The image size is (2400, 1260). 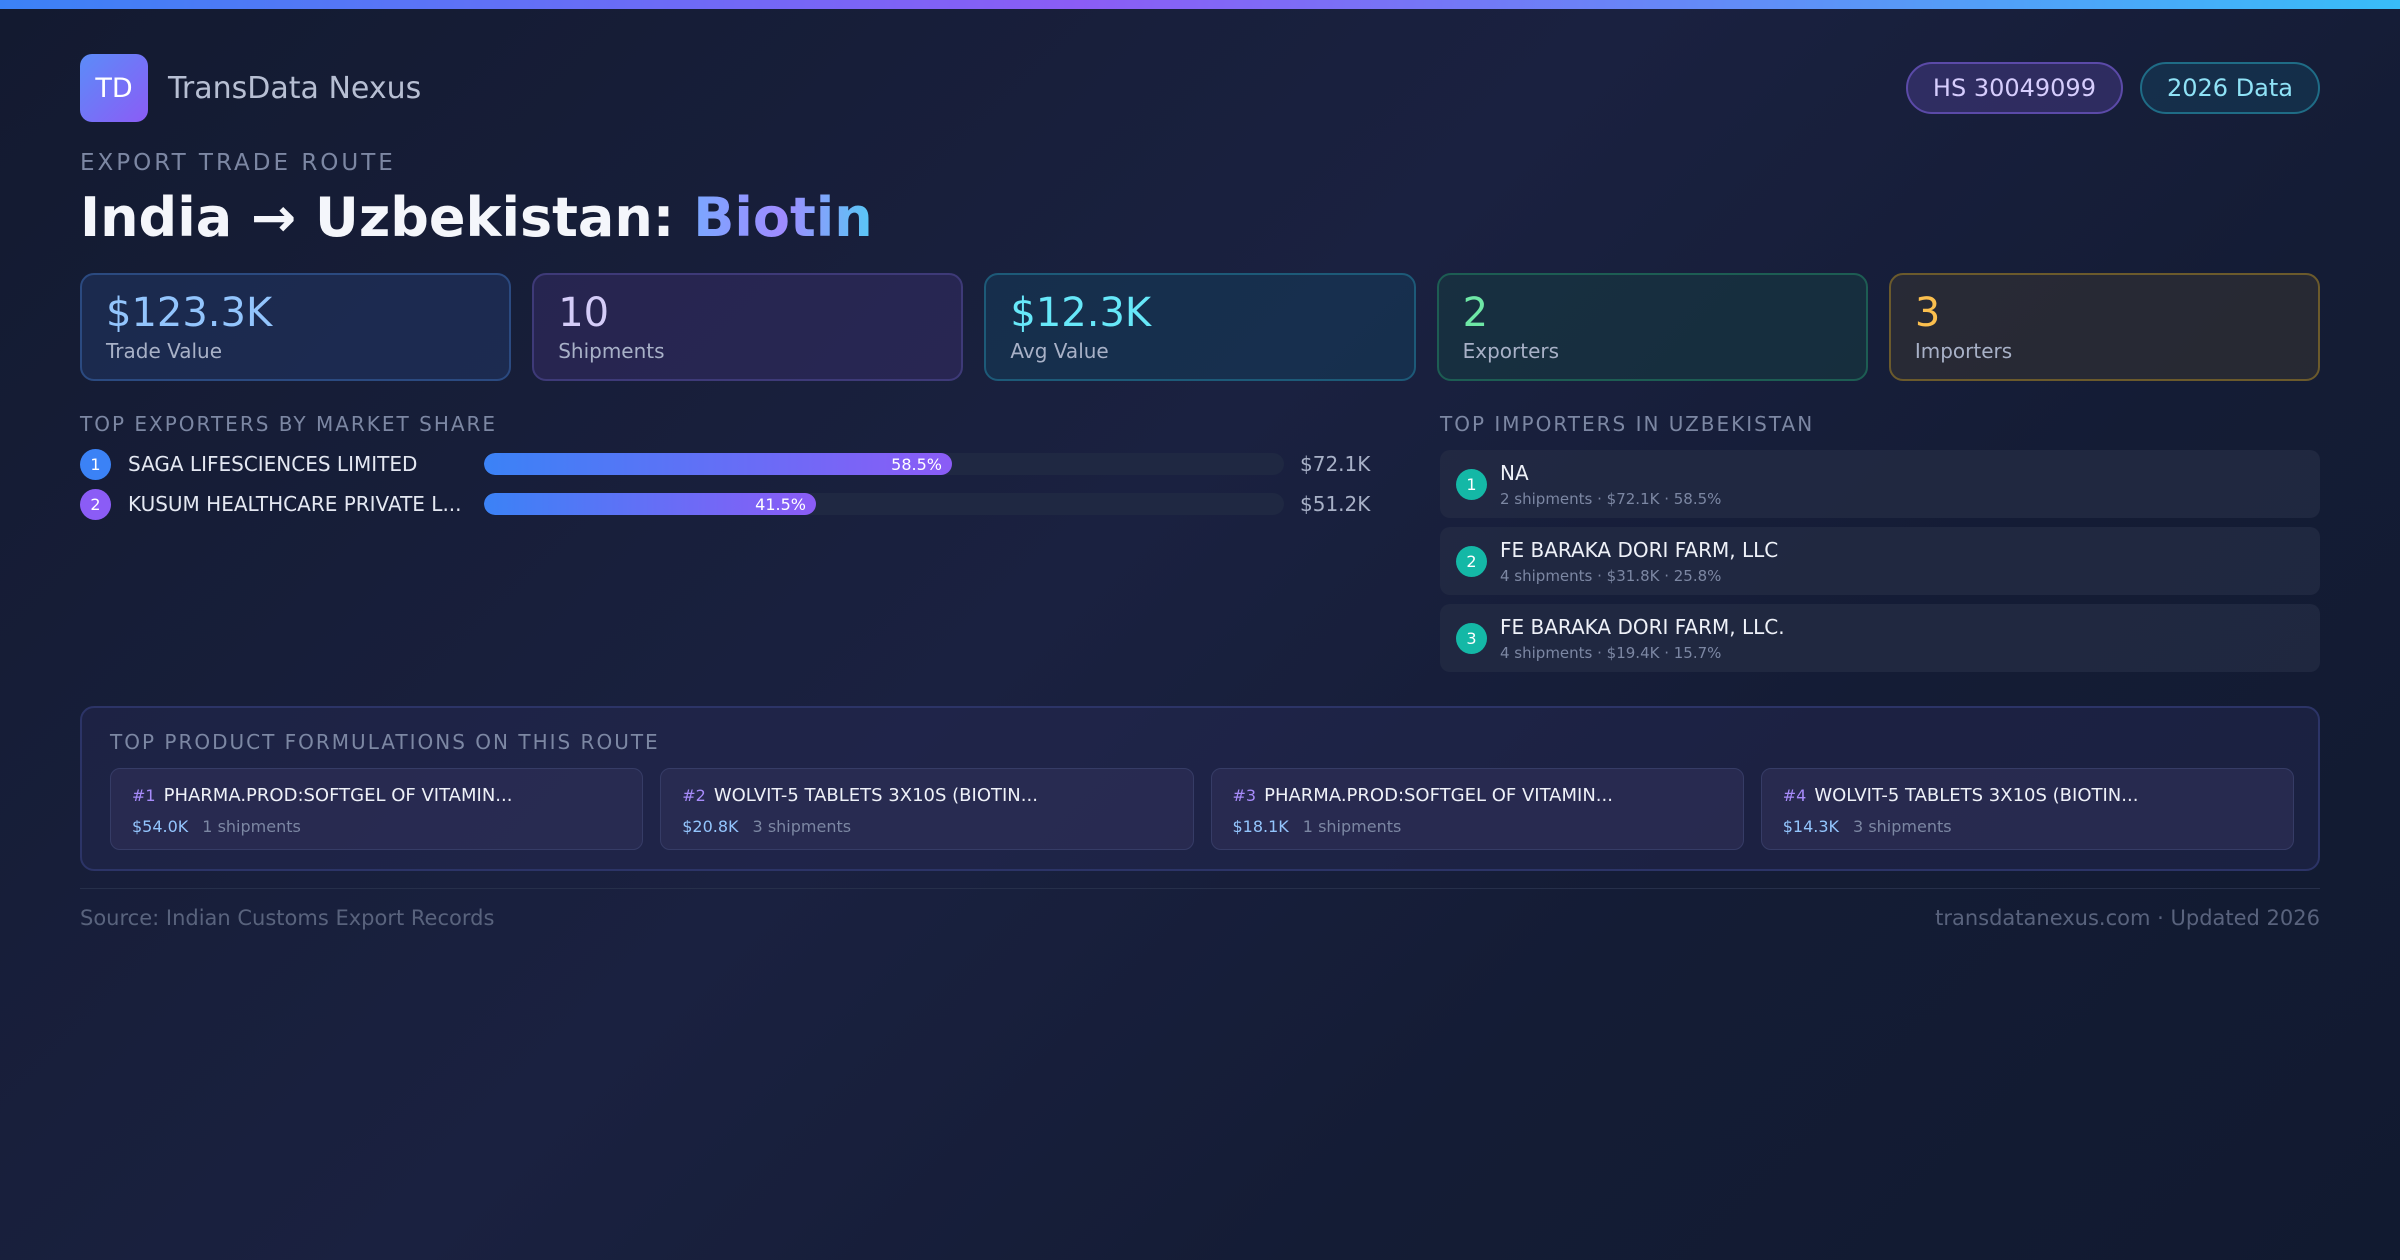 I want to click on product-meta: $18.1K 1 shipments, so click(x=1317, y=826).